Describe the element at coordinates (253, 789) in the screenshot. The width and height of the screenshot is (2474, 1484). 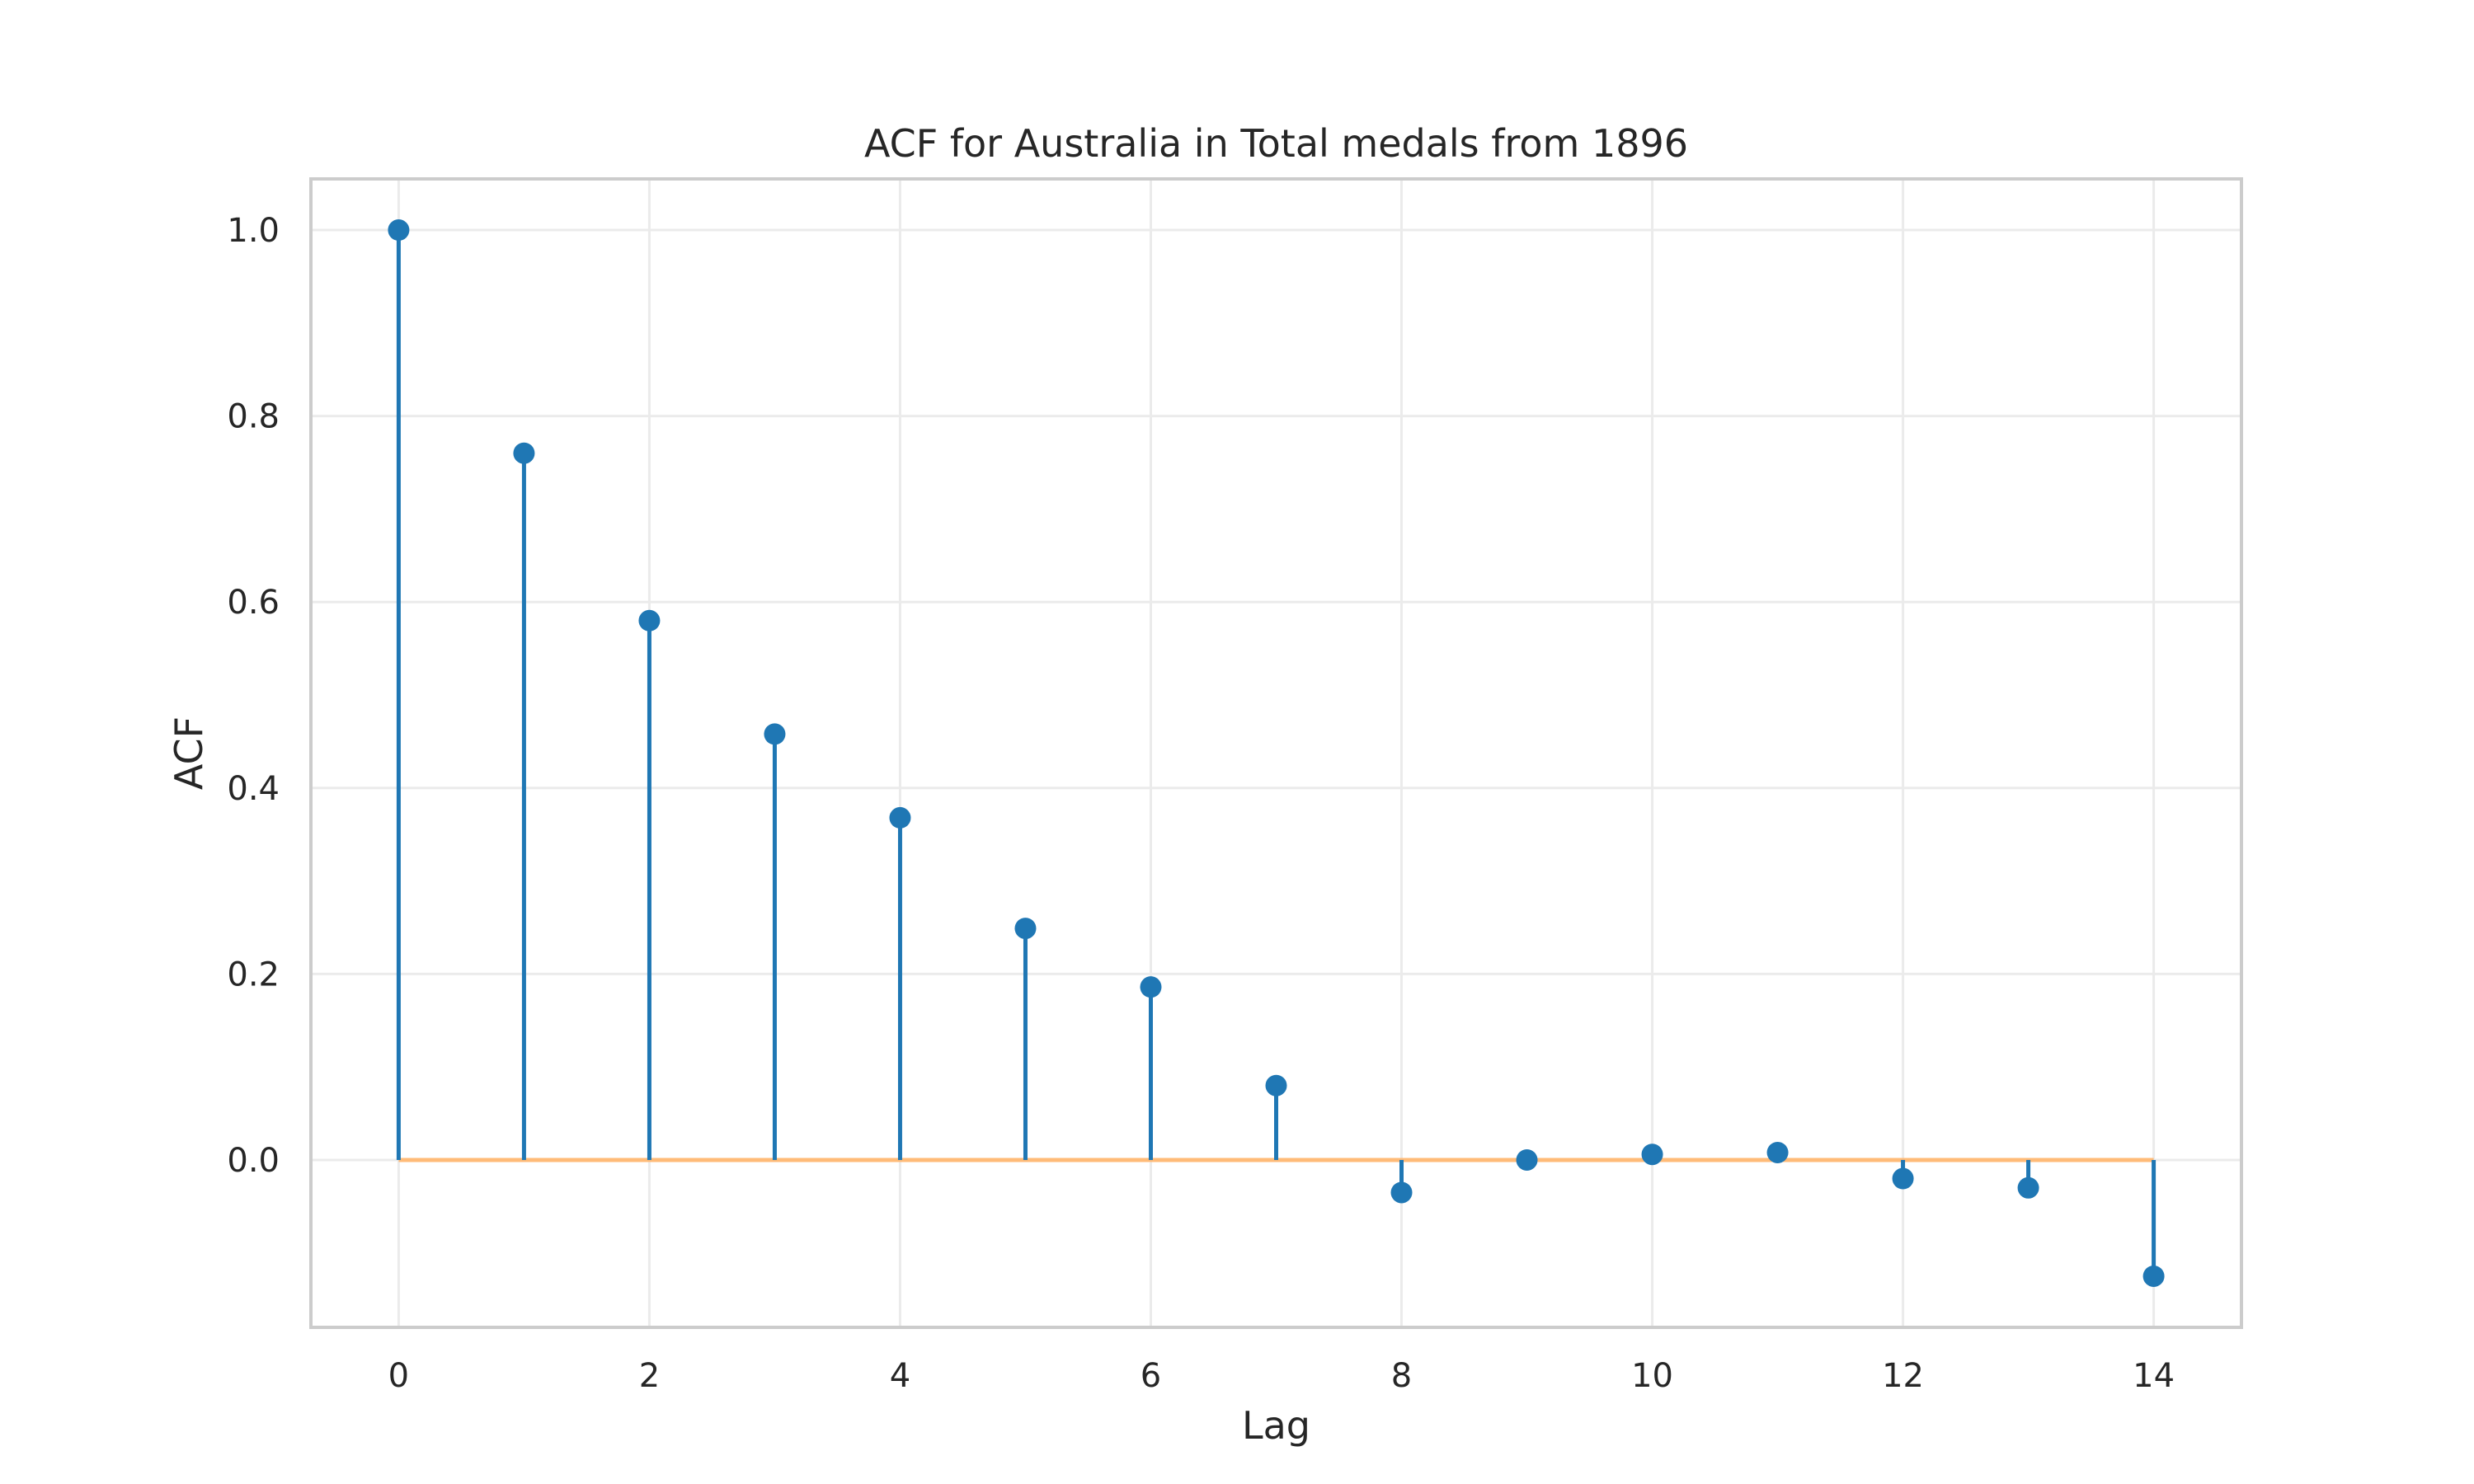
I see `y-tick-label: 0.4` at that location.